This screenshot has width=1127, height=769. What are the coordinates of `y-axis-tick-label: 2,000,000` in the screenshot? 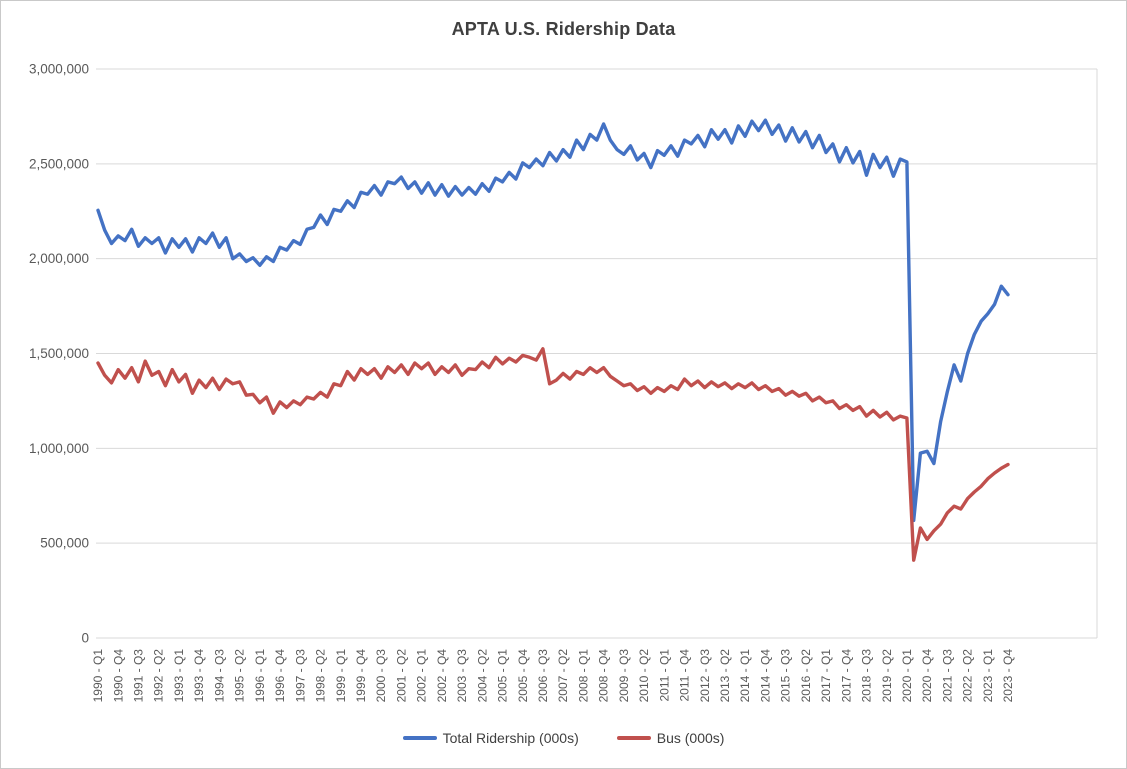 It's located at (59, 258).